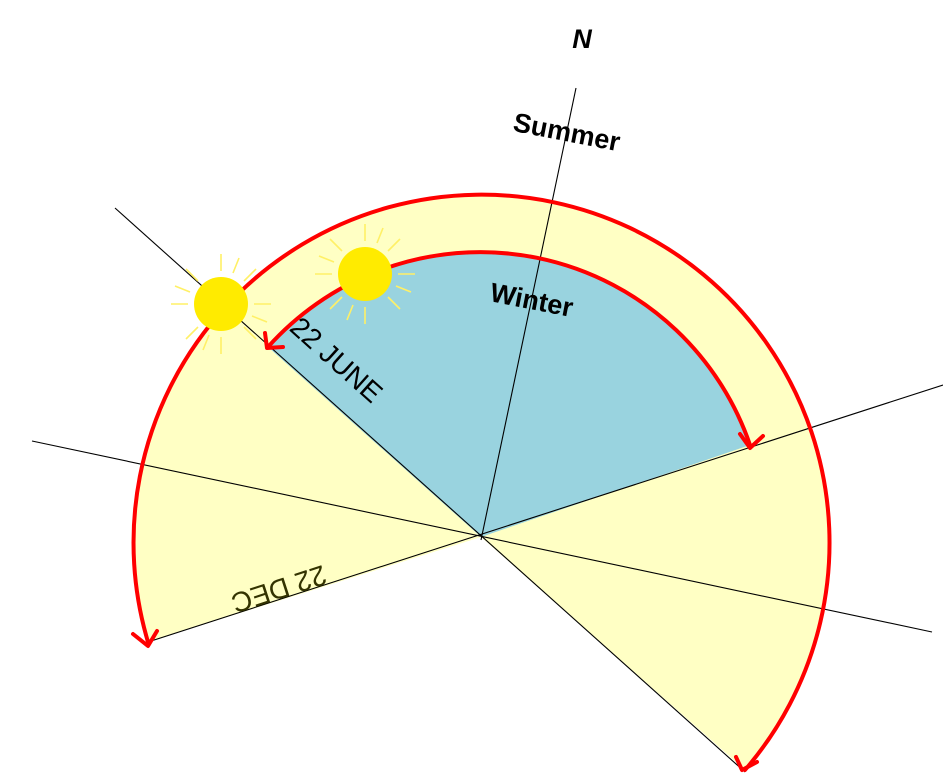 This screenshot has height=773, width=943. I want to click on north-label: N, so click(582, 39).